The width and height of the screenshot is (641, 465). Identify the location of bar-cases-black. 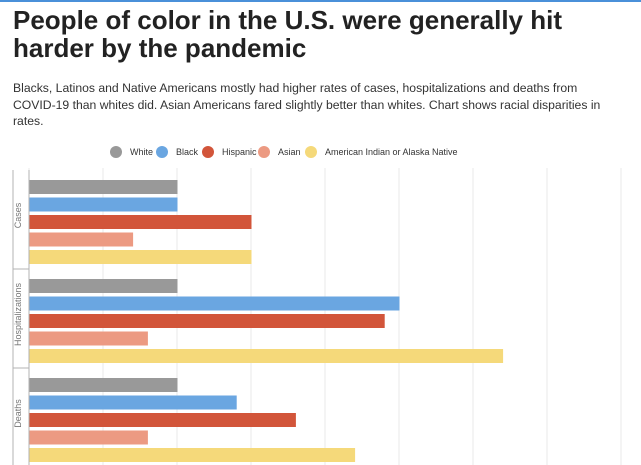
(103, 204).